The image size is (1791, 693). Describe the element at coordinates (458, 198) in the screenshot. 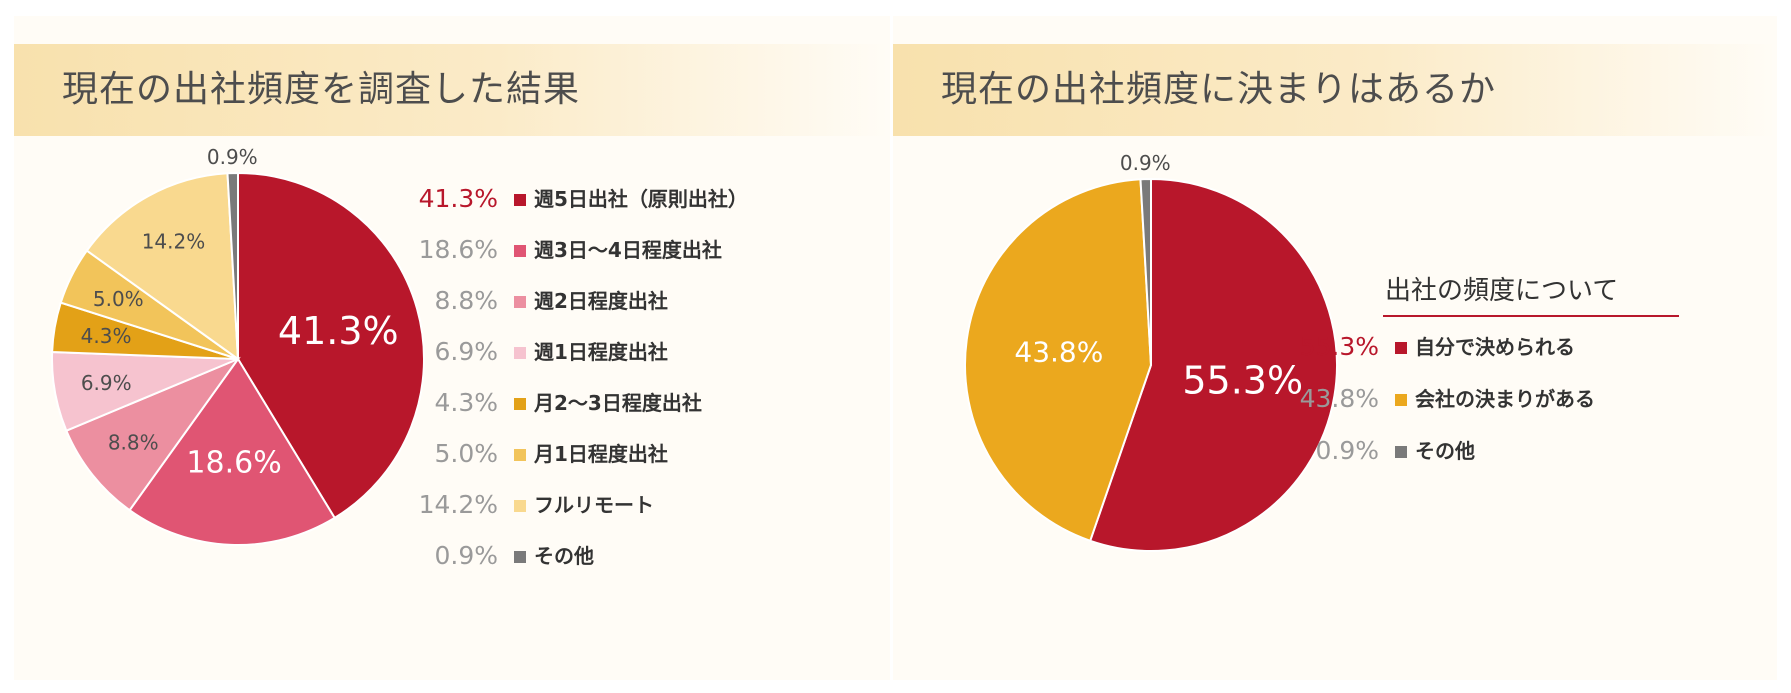

I see `legend-item-value: 41.3%` at that location.